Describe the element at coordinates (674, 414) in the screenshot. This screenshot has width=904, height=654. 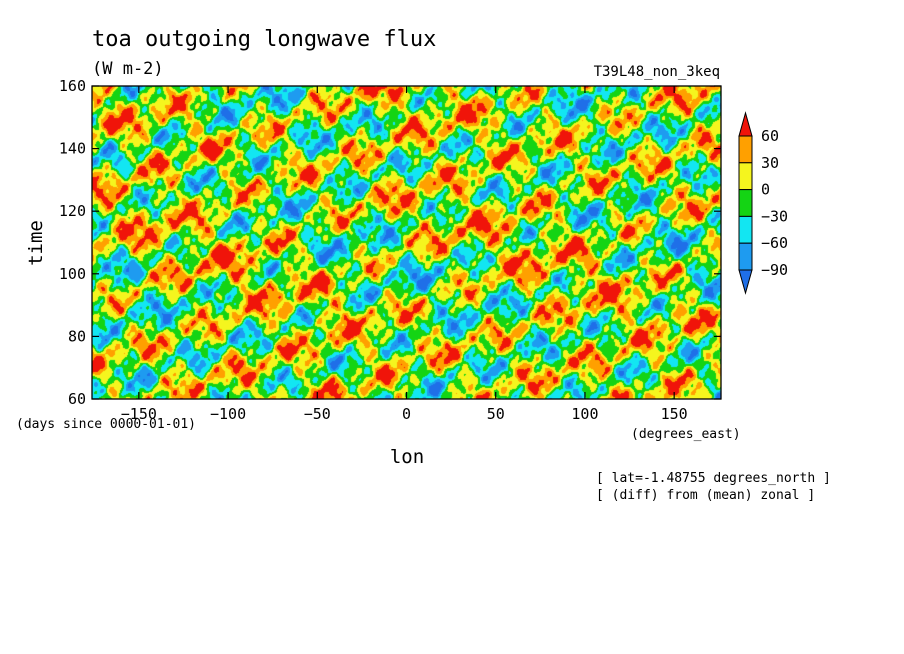
I see `x-tick-label: 150` at that location.